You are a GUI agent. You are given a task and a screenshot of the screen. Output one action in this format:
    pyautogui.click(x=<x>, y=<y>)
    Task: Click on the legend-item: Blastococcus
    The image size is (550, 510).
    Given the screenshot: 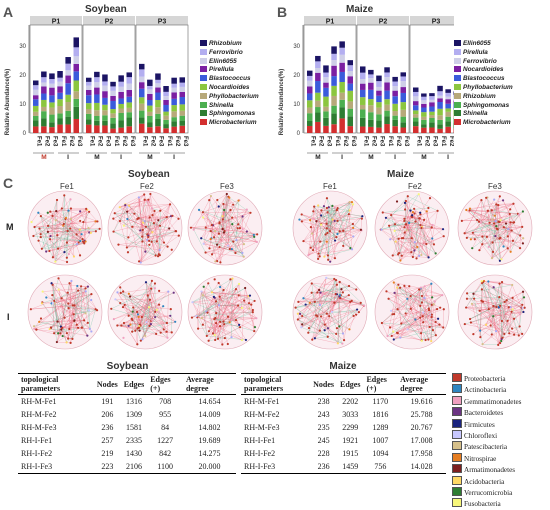 What is the action you would take?
    pyautogui.click(x=229, y=79)
    